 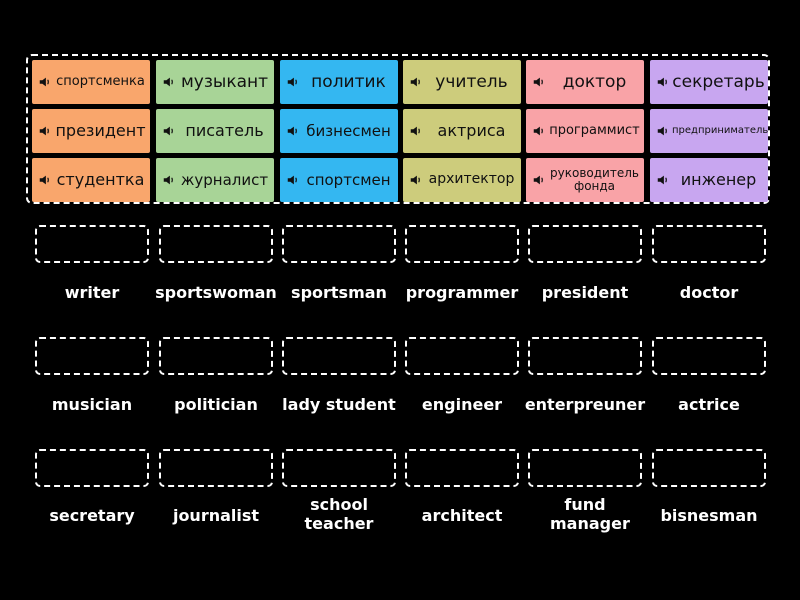 What do you see at coordinates (224, 81) in the screenshot?
I see `tile-label: музыкант` at bounding box center [224, 81].